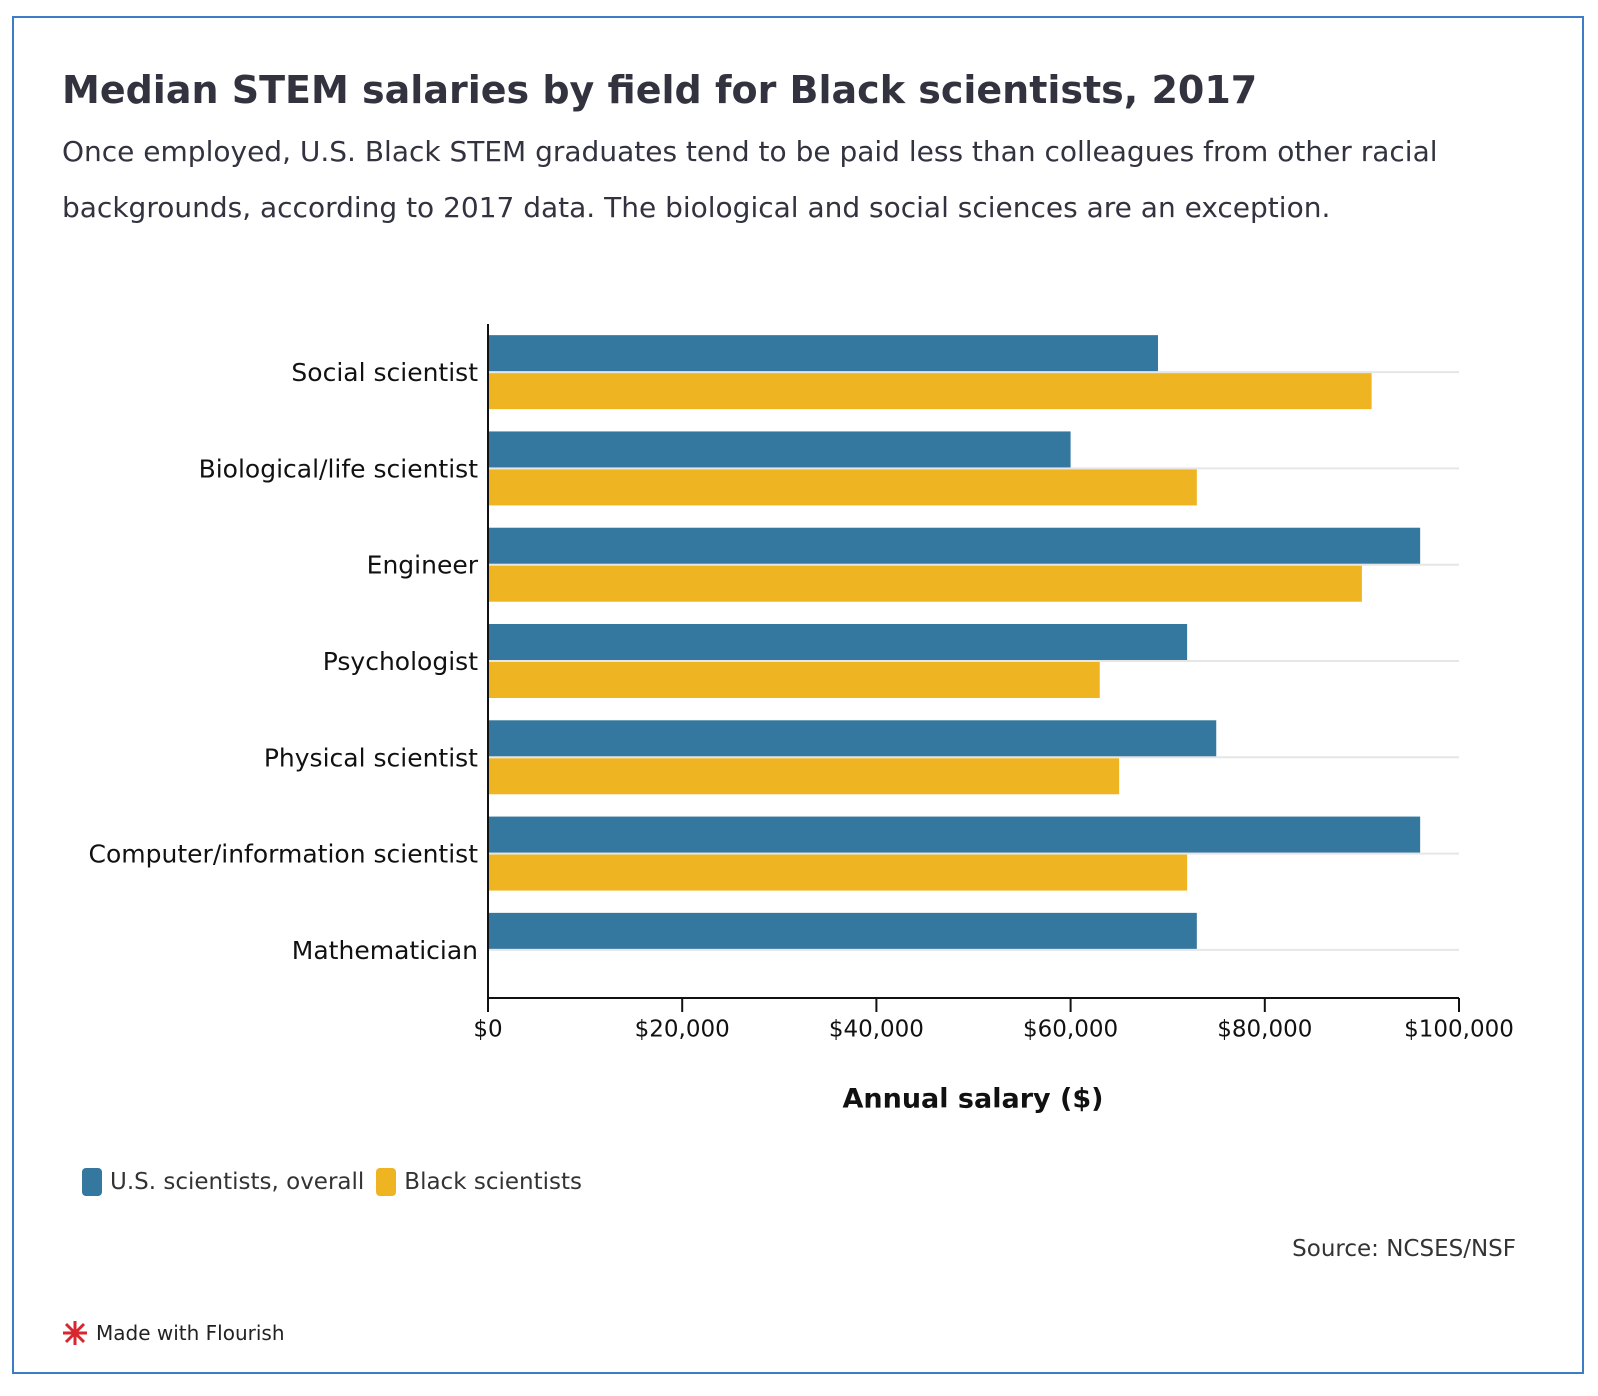 This screenshot has width=1598, height=1396. I want to click on x-tick-label: $100,000, so click(1459, 1030).